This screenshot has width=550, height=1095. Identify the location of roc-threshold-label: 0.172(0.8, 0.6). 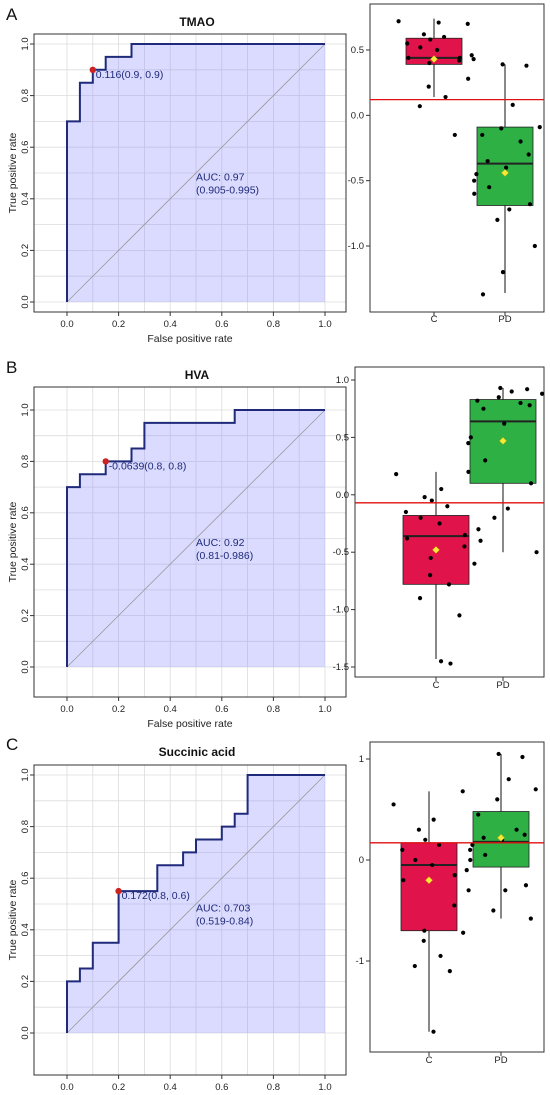
(156, 896).